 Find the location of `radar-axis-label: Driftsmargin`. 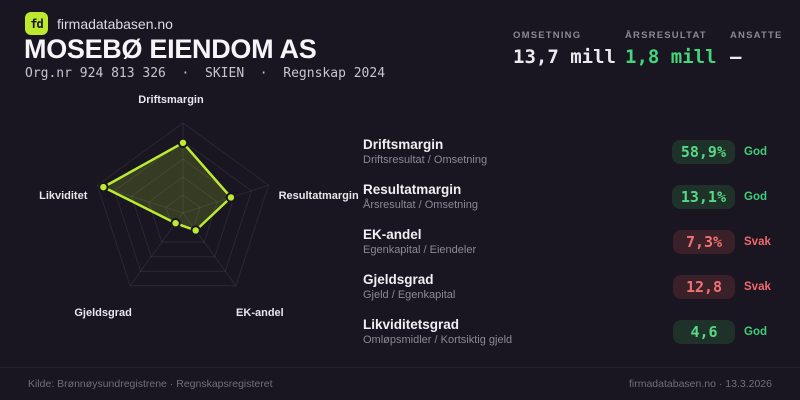

radar-axis-label: Driftsmargin is located at coordinates (171, 100).